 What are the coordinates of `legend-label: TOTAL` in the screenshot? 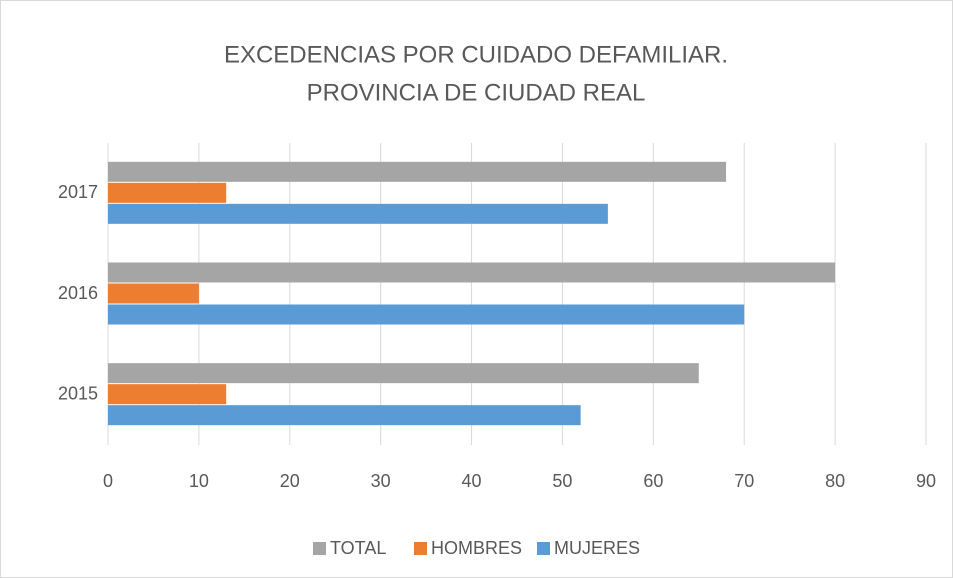 It's located at (358, 548).